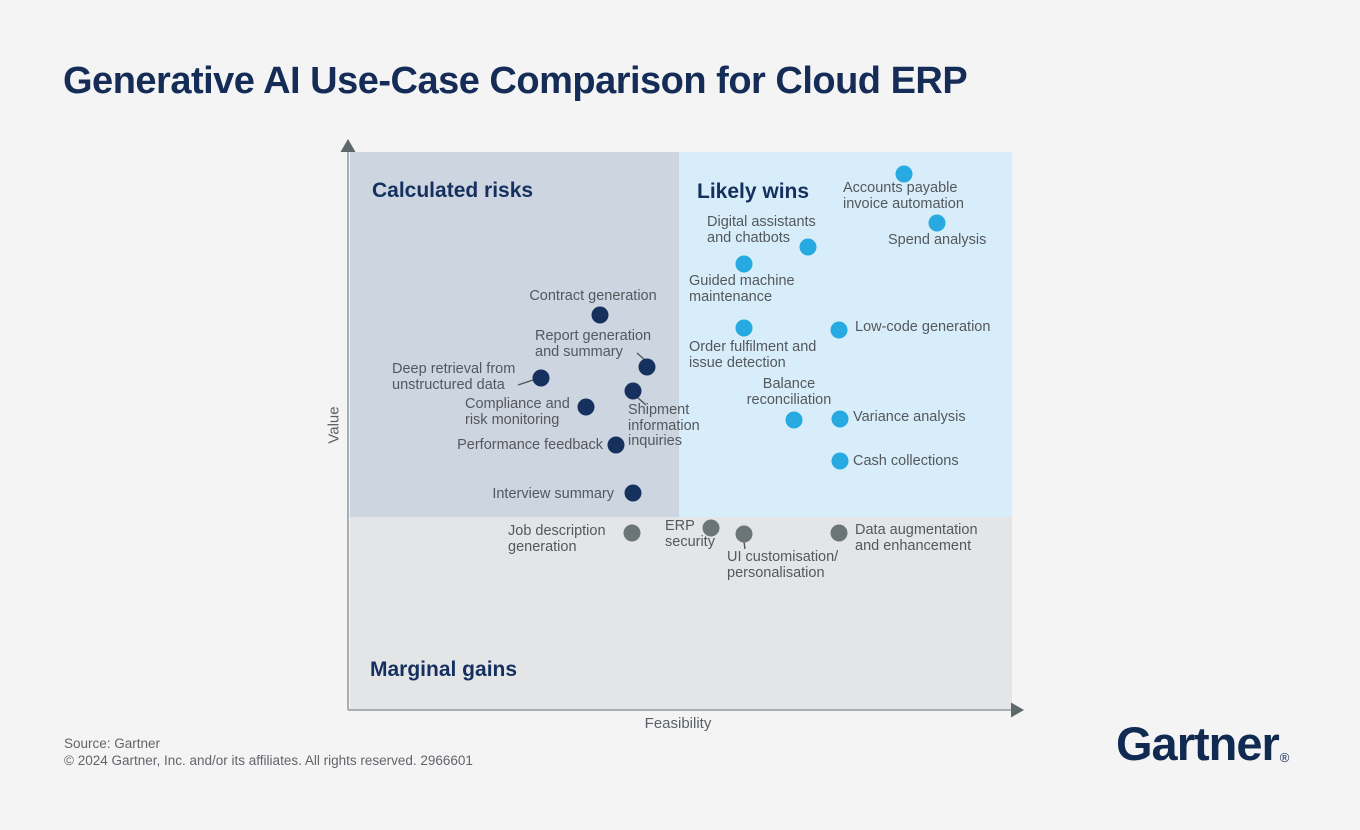 The width and height of the screenshot is (1360, 830). I want to click on data-point-accounts-payable-invoice-automation, so click(904, 174).